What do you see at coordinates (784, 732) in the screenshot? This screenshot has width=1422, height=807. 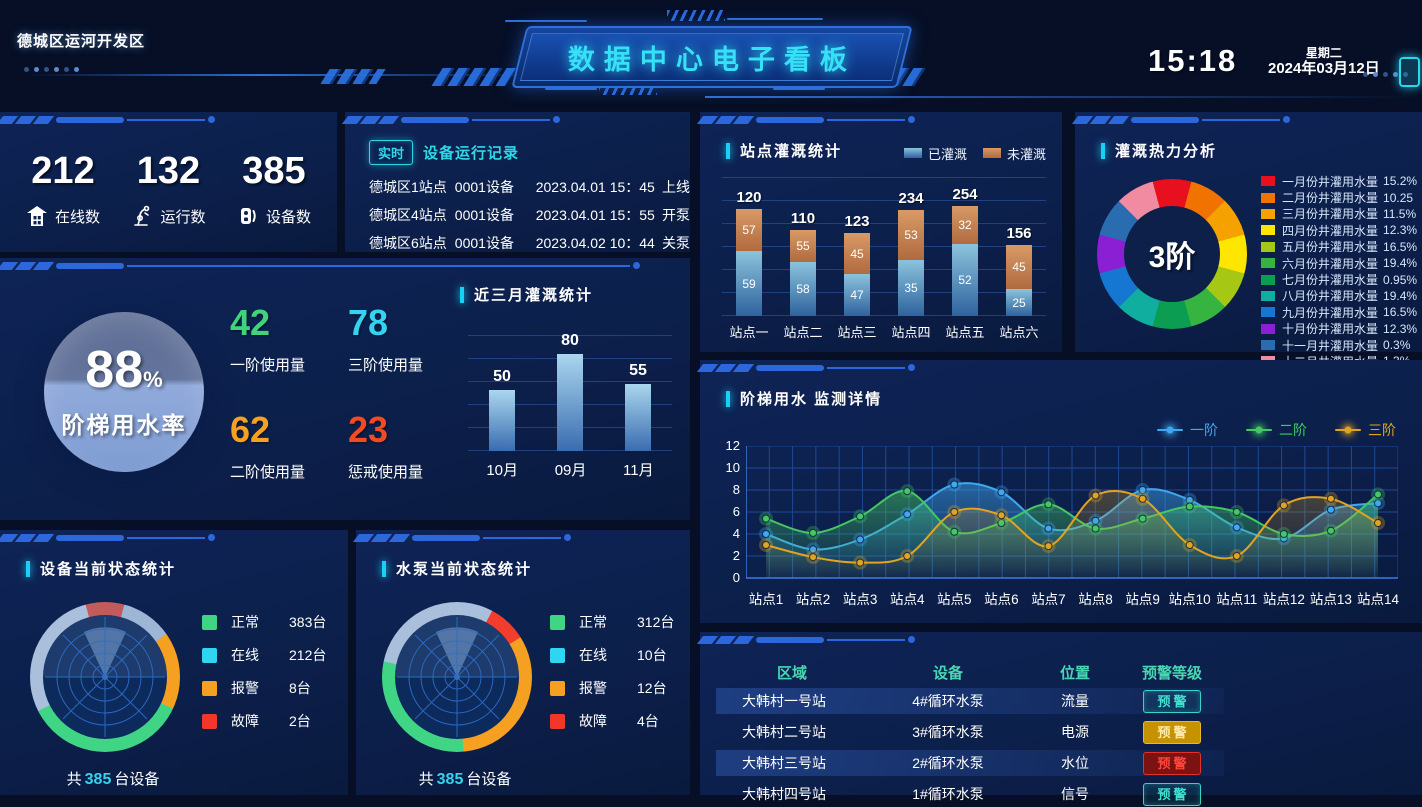 I see `cell-region: 大韩村二号站` at bounding box center [784, 732].